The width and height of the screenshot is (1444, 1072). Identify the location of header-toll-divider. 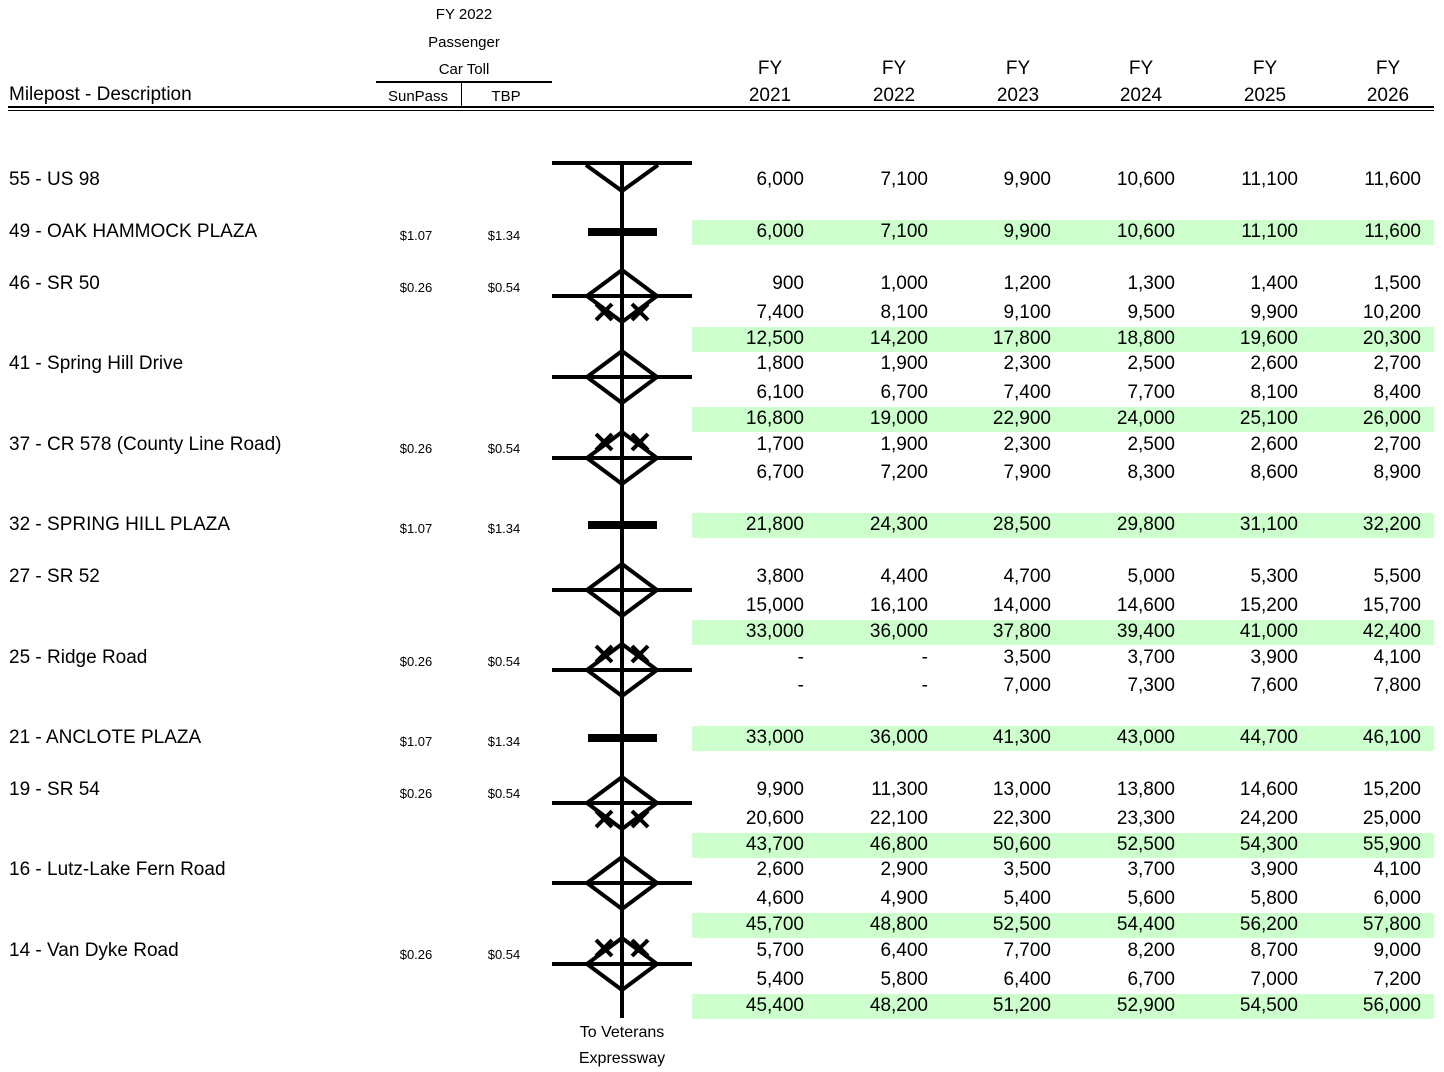
(464, 82).